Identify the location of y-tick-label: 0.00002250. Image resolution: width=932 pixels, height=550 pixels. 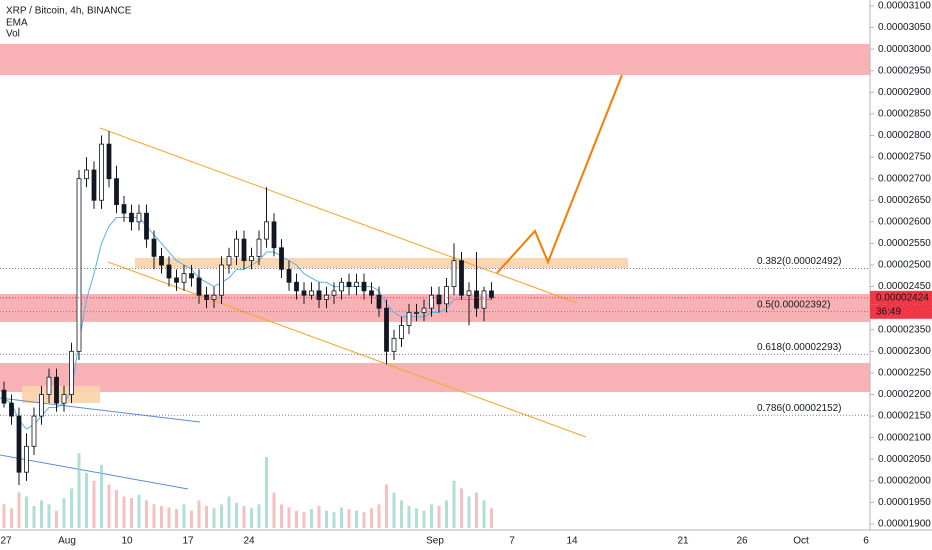
(904, 373).